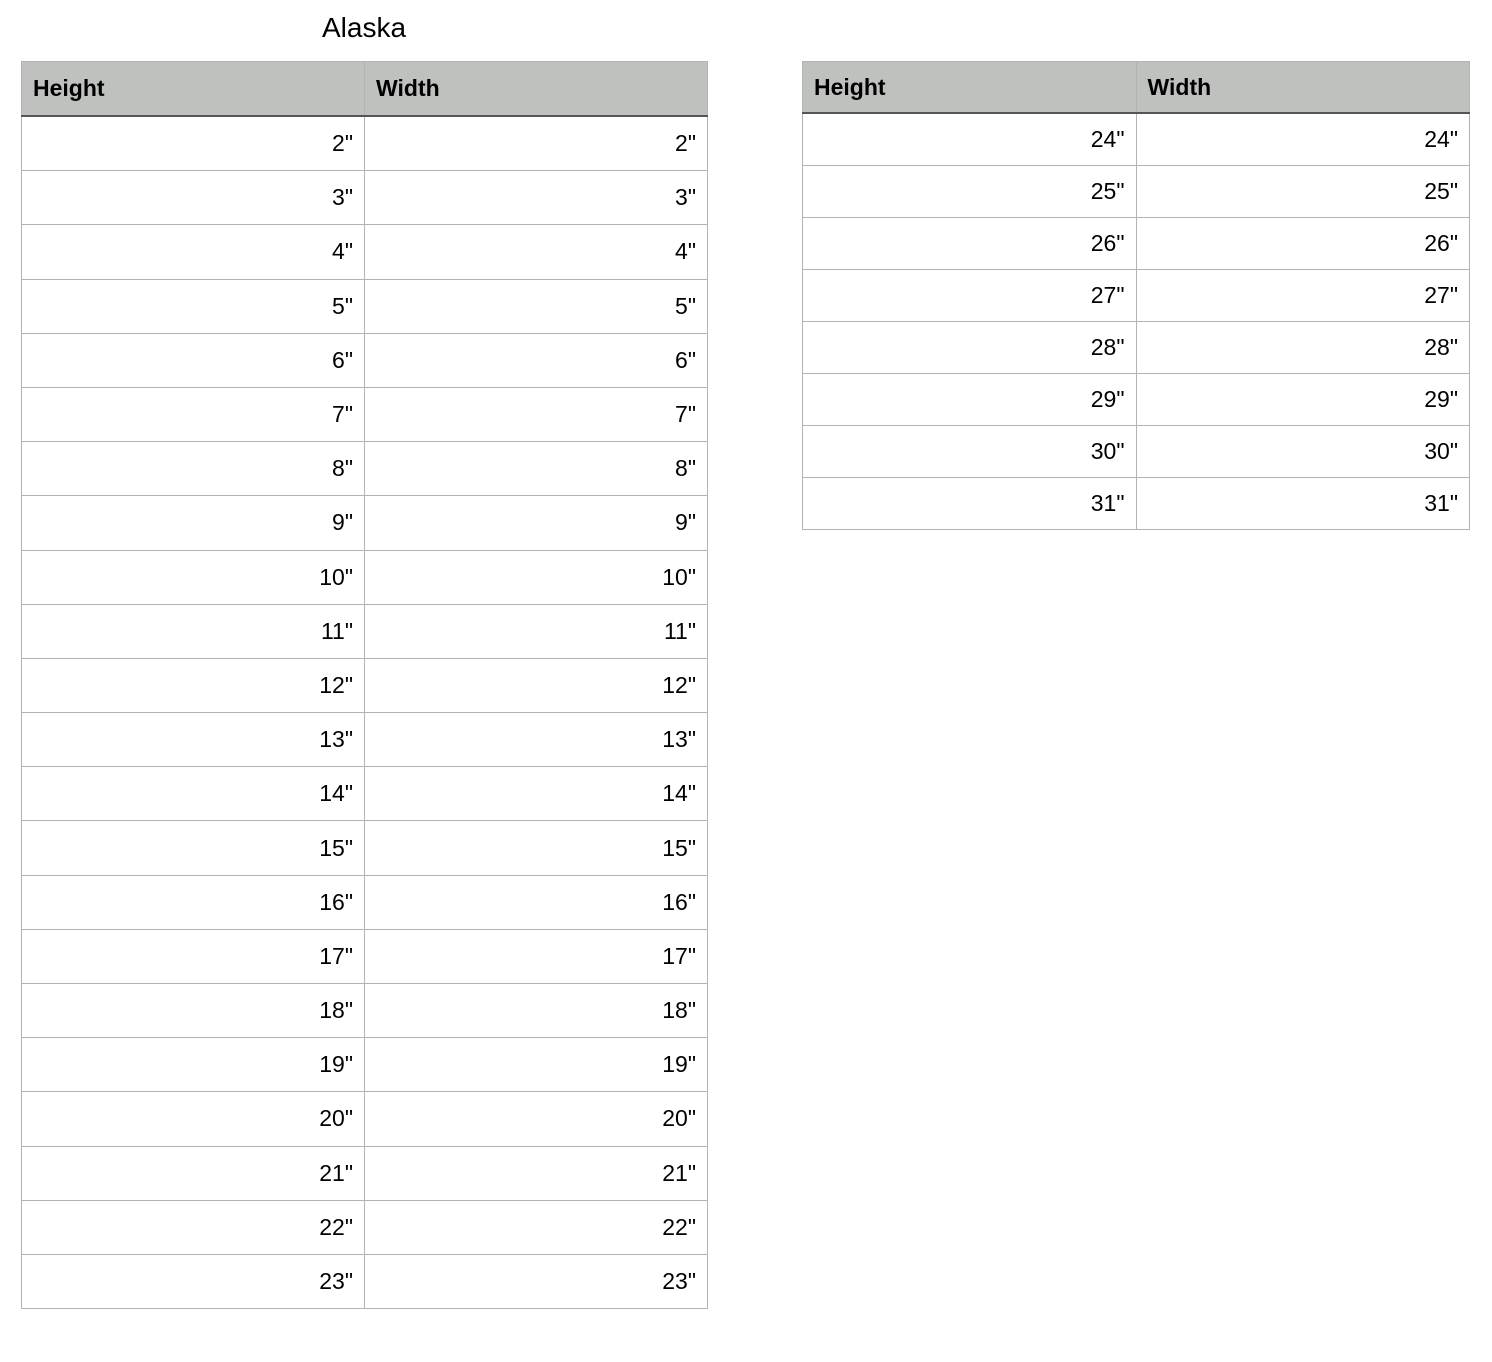 The height and width of the screenshot is (1362, 1492). I want to click on cell-width: 19", so click(536, 1065).